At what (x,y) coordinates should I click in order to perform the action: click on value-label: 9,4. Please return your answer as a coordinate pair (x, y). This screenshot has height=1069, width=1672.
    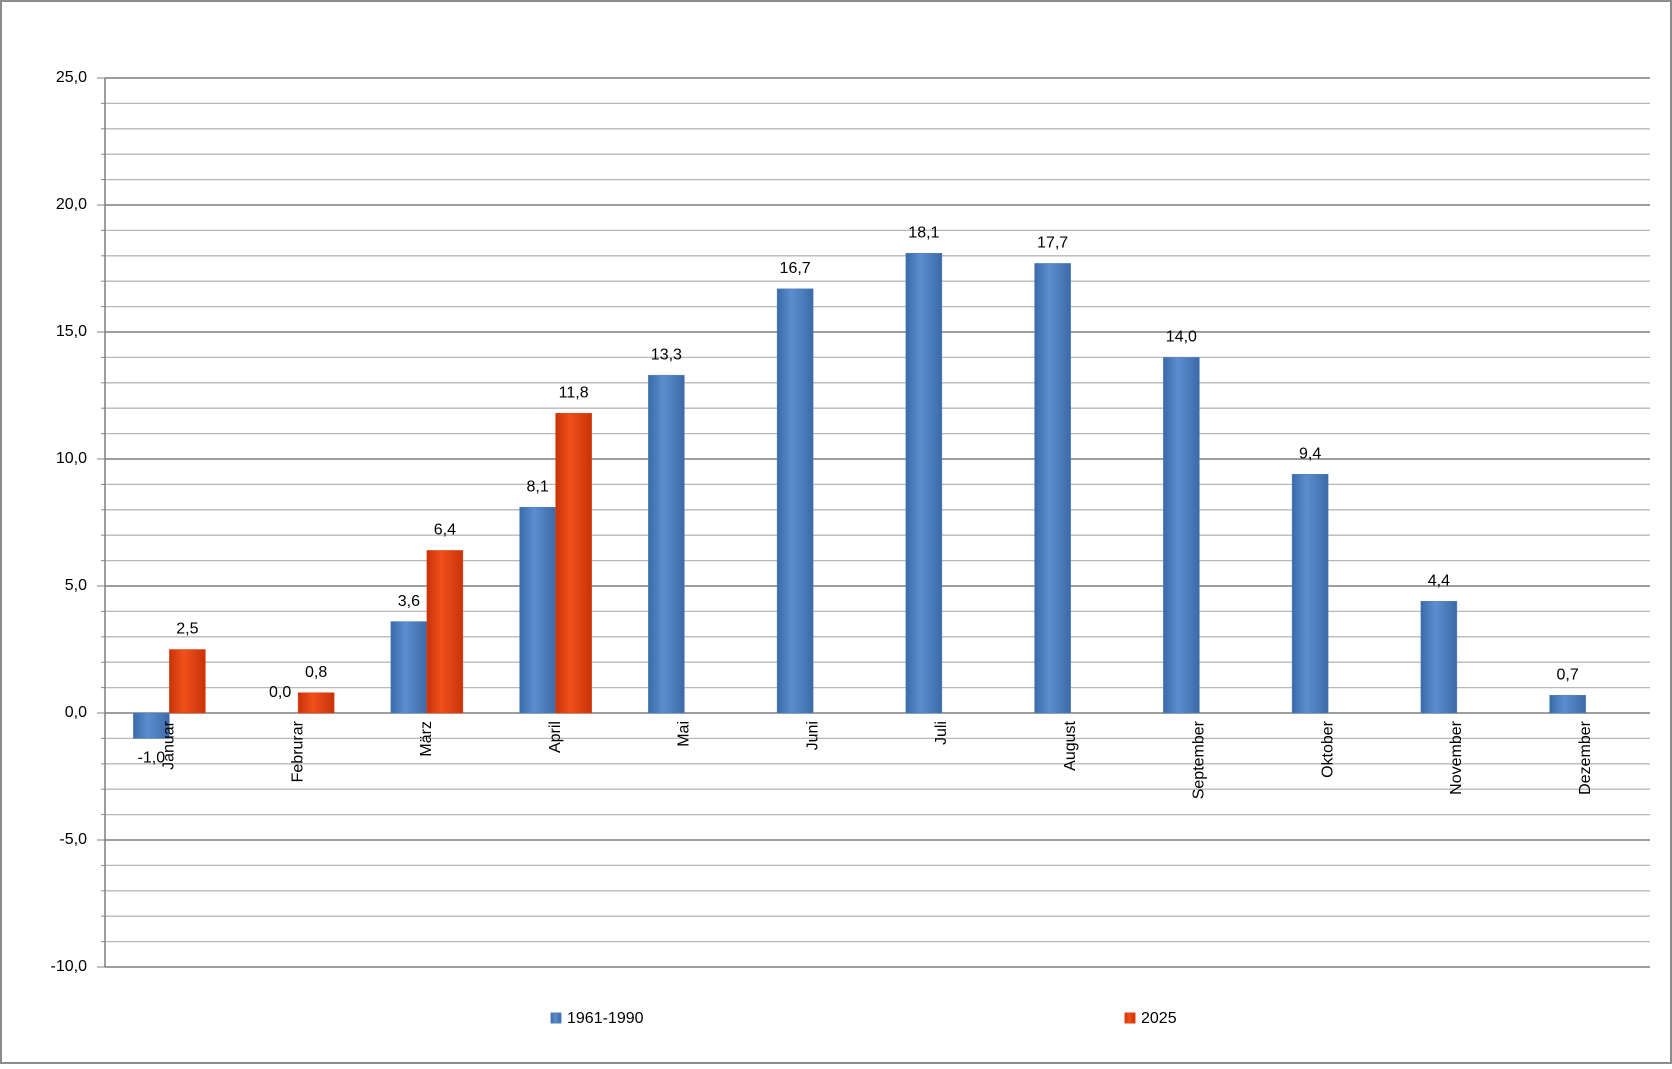
    Looking at the image, I should click on (1310, 453).